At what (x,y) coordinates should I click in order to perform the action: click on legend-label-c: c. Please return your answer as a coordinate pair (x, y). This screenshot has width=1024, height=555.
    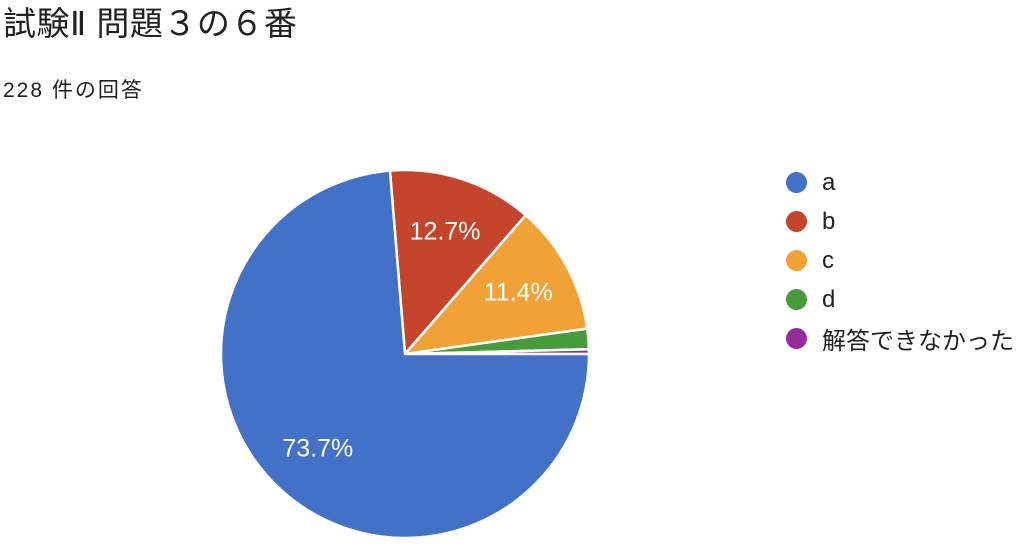
    Looking at the image, I should click on (828, 260).